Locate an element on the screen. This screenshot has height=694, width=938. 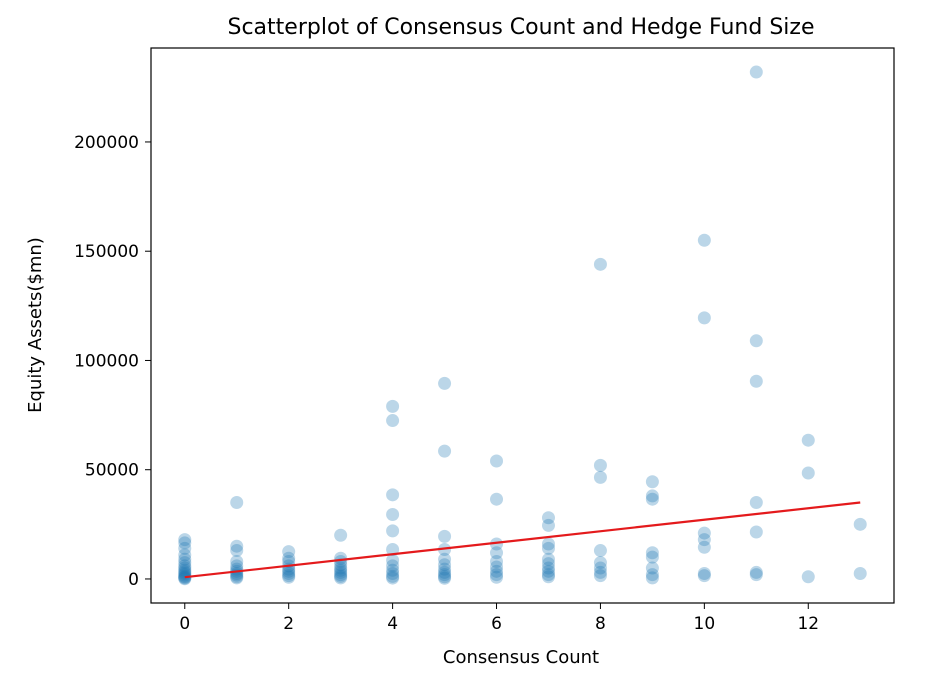
y-tick-label: 50000 is located at coordinates (112, 471).